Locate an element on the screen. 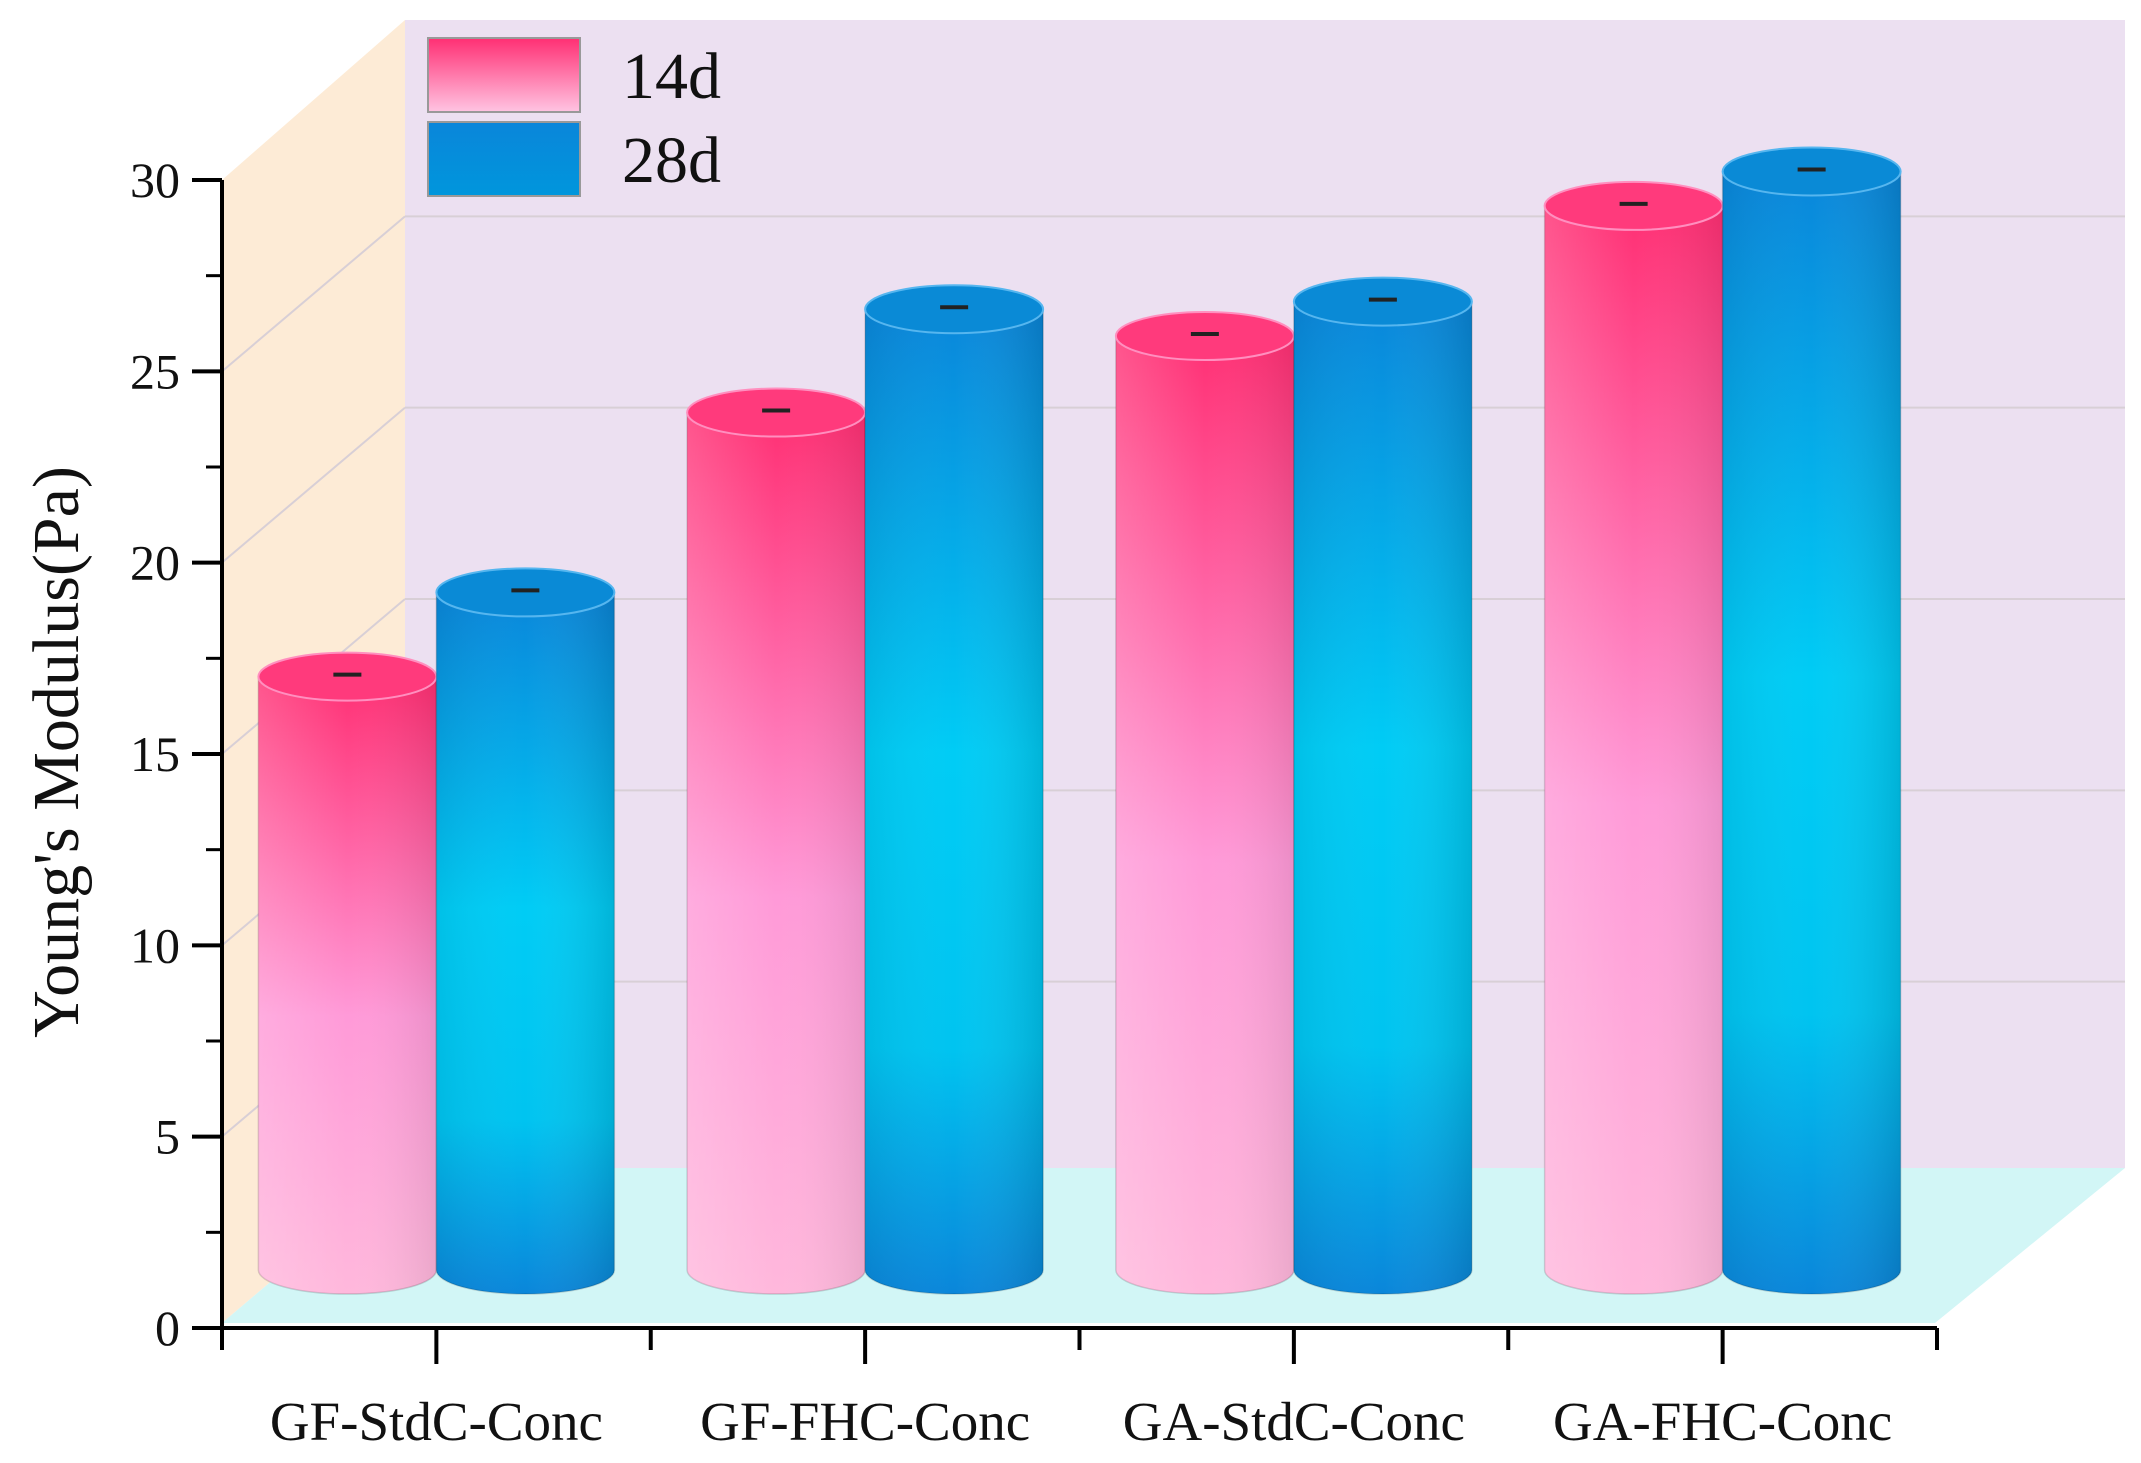 Image resolution: width=2141 pixels, height=1463 pixels. legend-label-28d: 28d is located at coordinates (671, 160).